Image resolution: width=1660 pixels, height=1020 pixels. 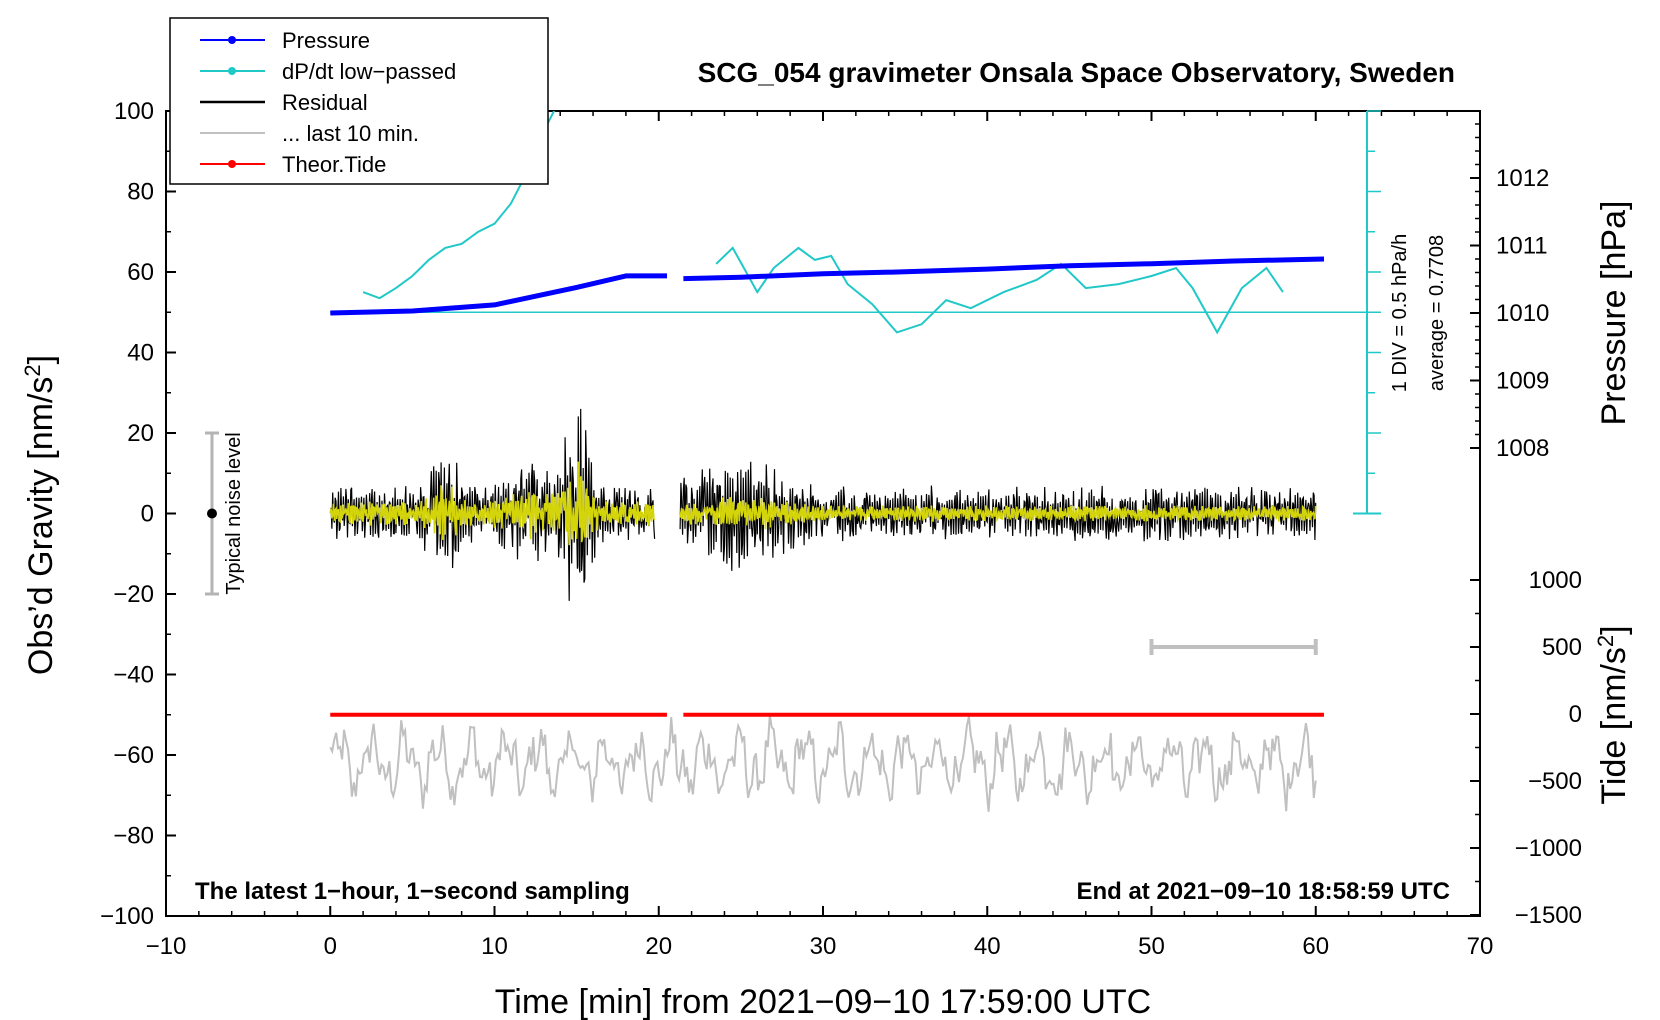 What do you see at coordinates (1522, 178) in the screenshot?
I see `pressure-tick-label: 1012` at bounding box center [1522, 178].